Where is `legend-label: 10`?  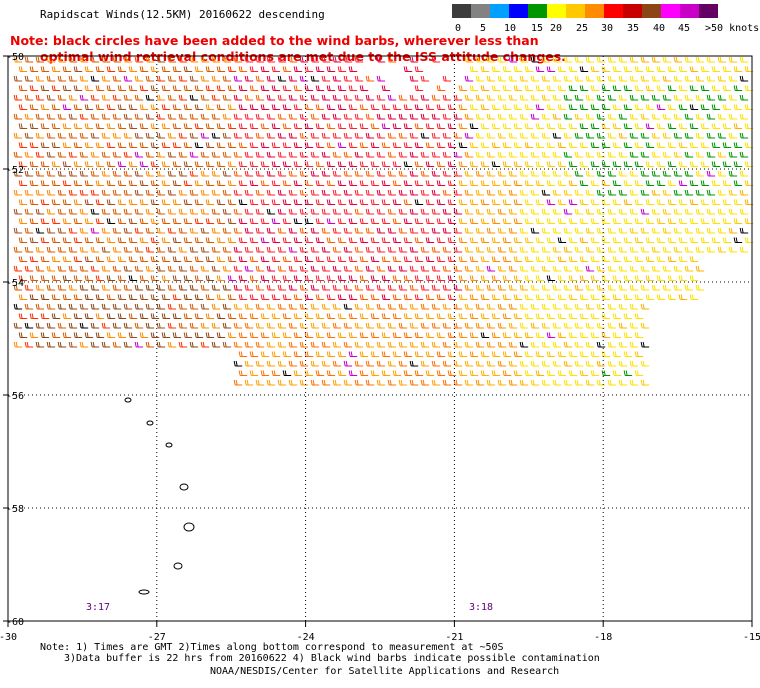
legend-label: 10 is located at coordinates (510, 28).